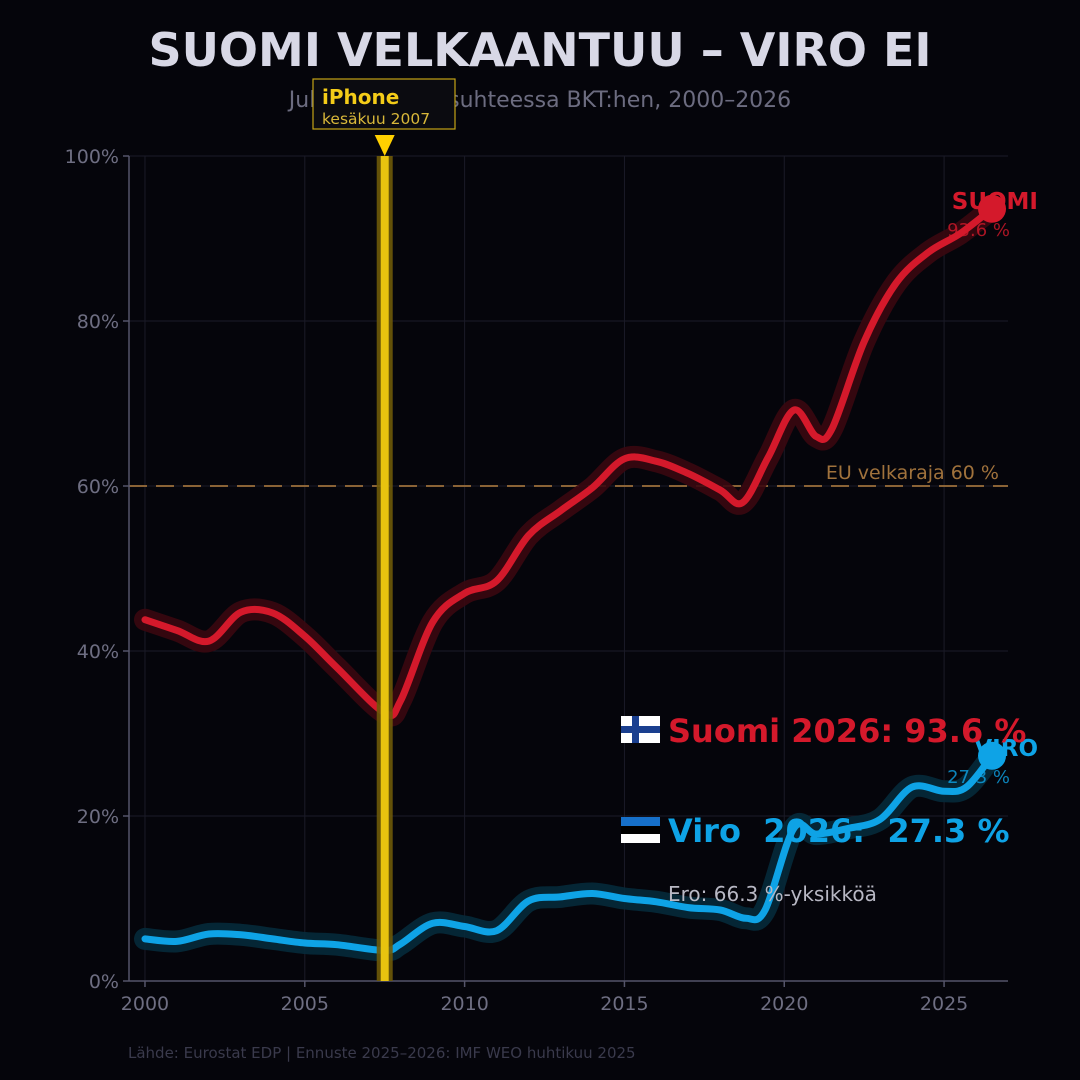  Describe the element at coordinates (640, 830) in the screenshot. I see `estonia-flag-icon` at that location.